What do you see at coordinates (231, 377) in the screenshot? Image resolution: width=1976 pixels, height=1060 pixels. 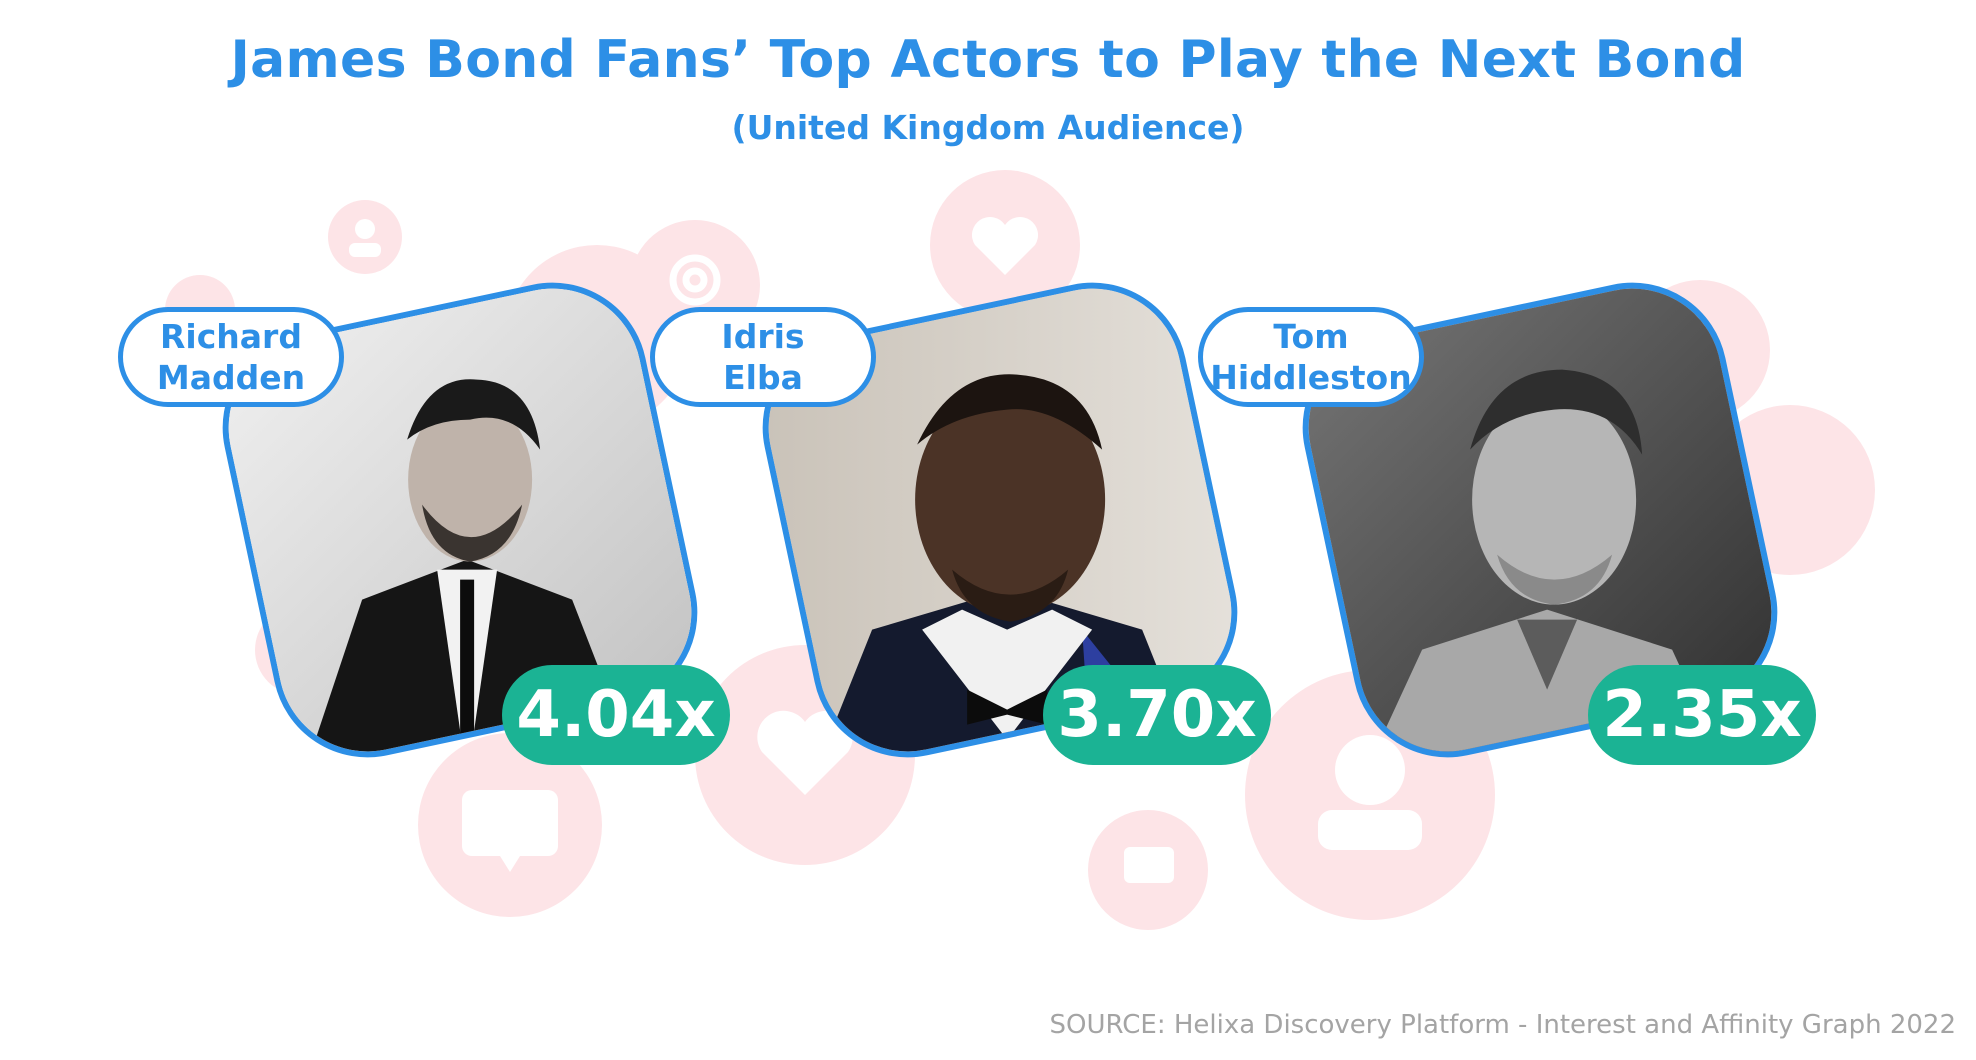 I see `actor-last-name: Madden` at bounding box center [231, 377].